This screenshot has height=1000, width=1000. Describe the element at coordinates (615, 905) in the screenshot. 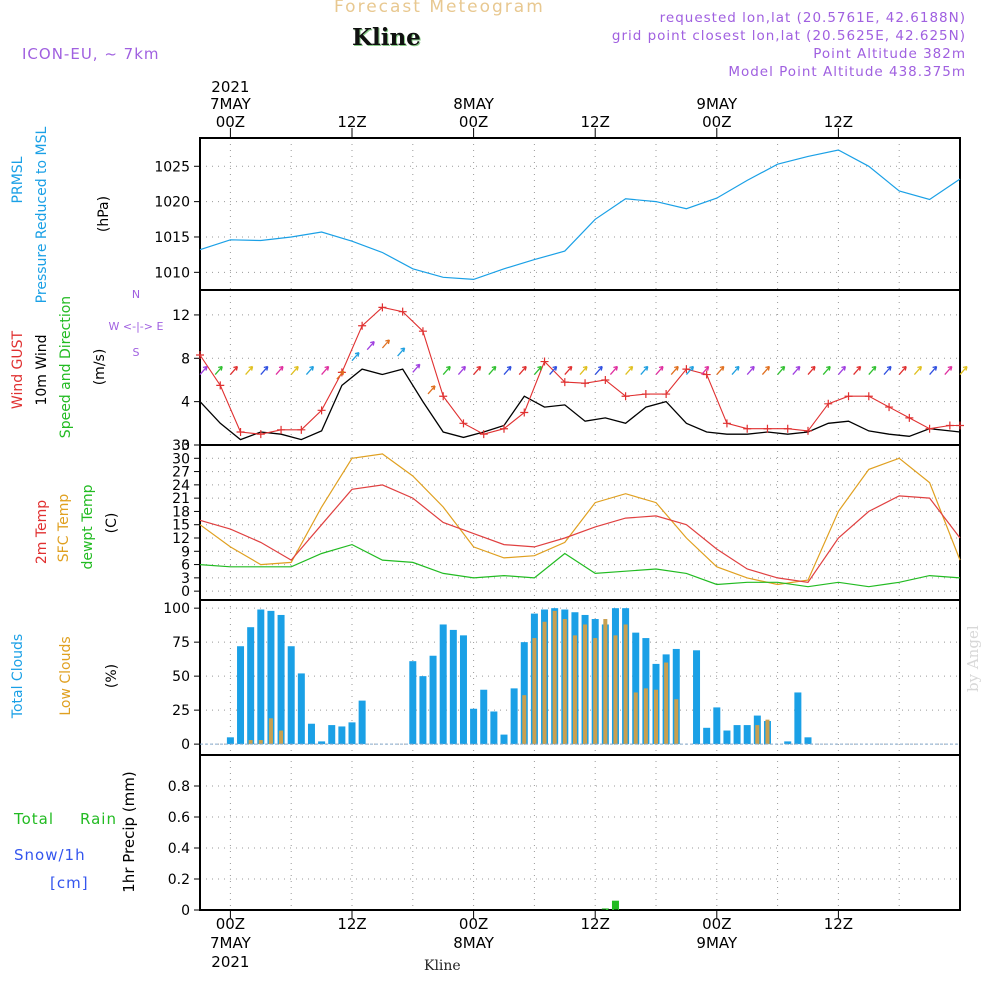

I see `rain-bar` at that location.